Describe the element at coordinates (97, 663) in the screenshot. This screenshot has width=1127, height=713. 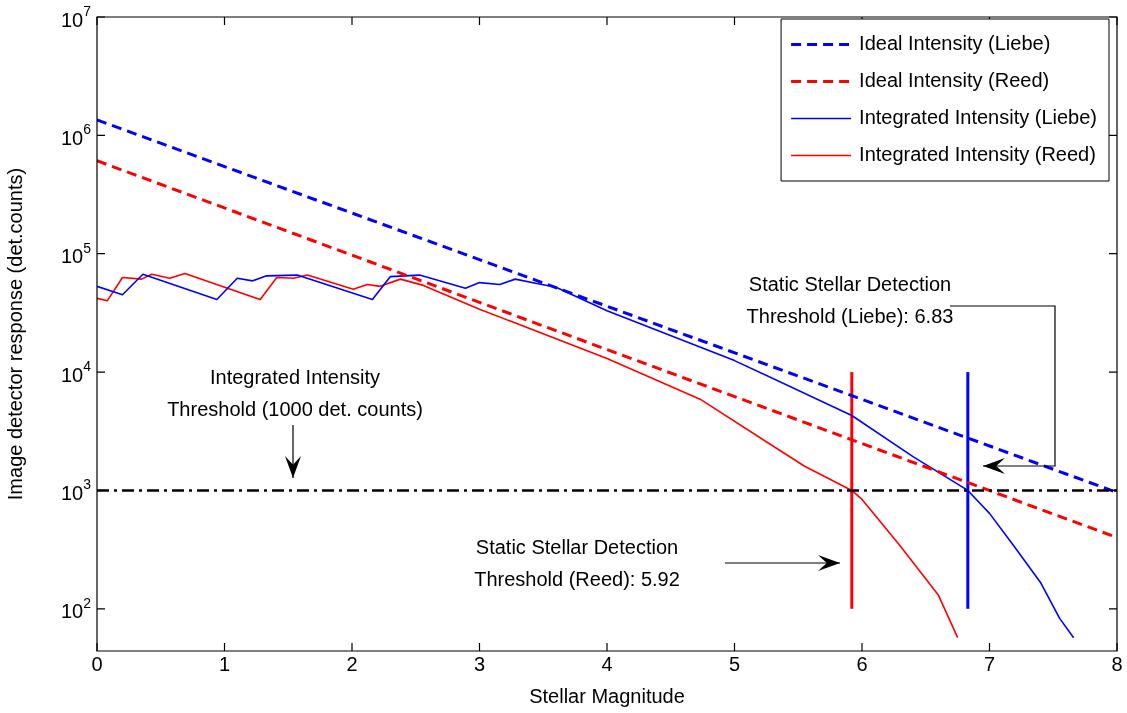
I see `x-tick-label: 0` at that location.